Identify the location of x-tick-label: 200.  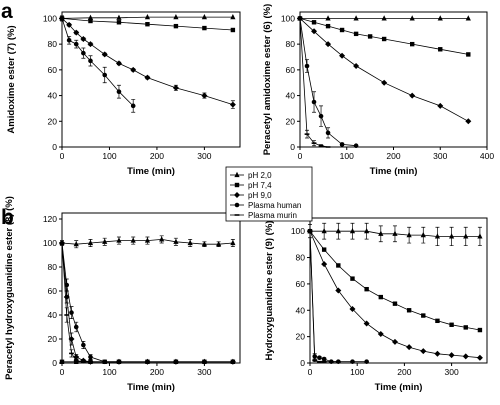
(157, 156).